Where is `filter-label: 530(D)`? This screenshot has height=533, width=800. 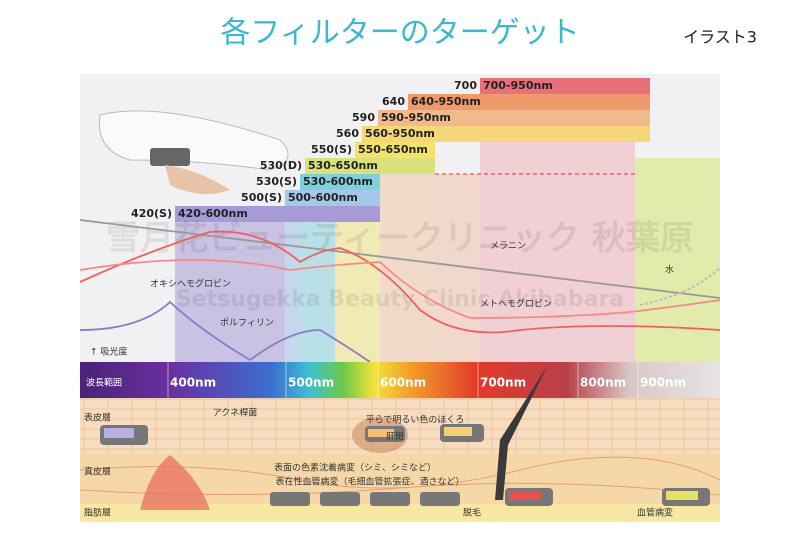 filter-label: 530(D) is located at coordinates (281, 165).